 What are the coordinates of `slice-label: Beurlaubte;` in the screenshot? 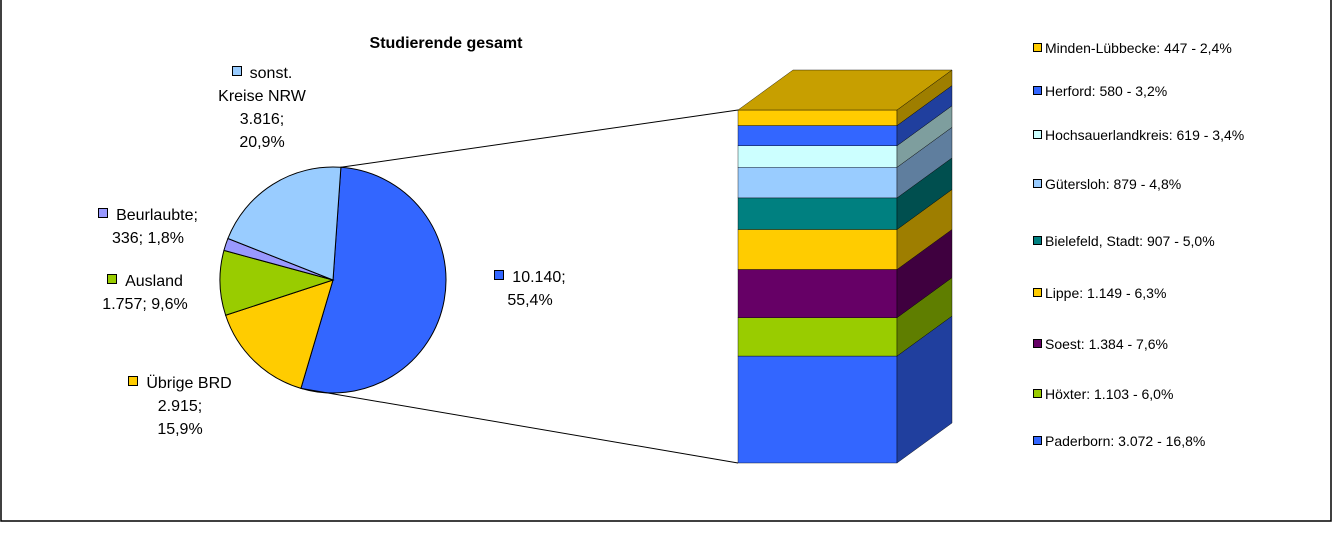 It's located at (148, 215).